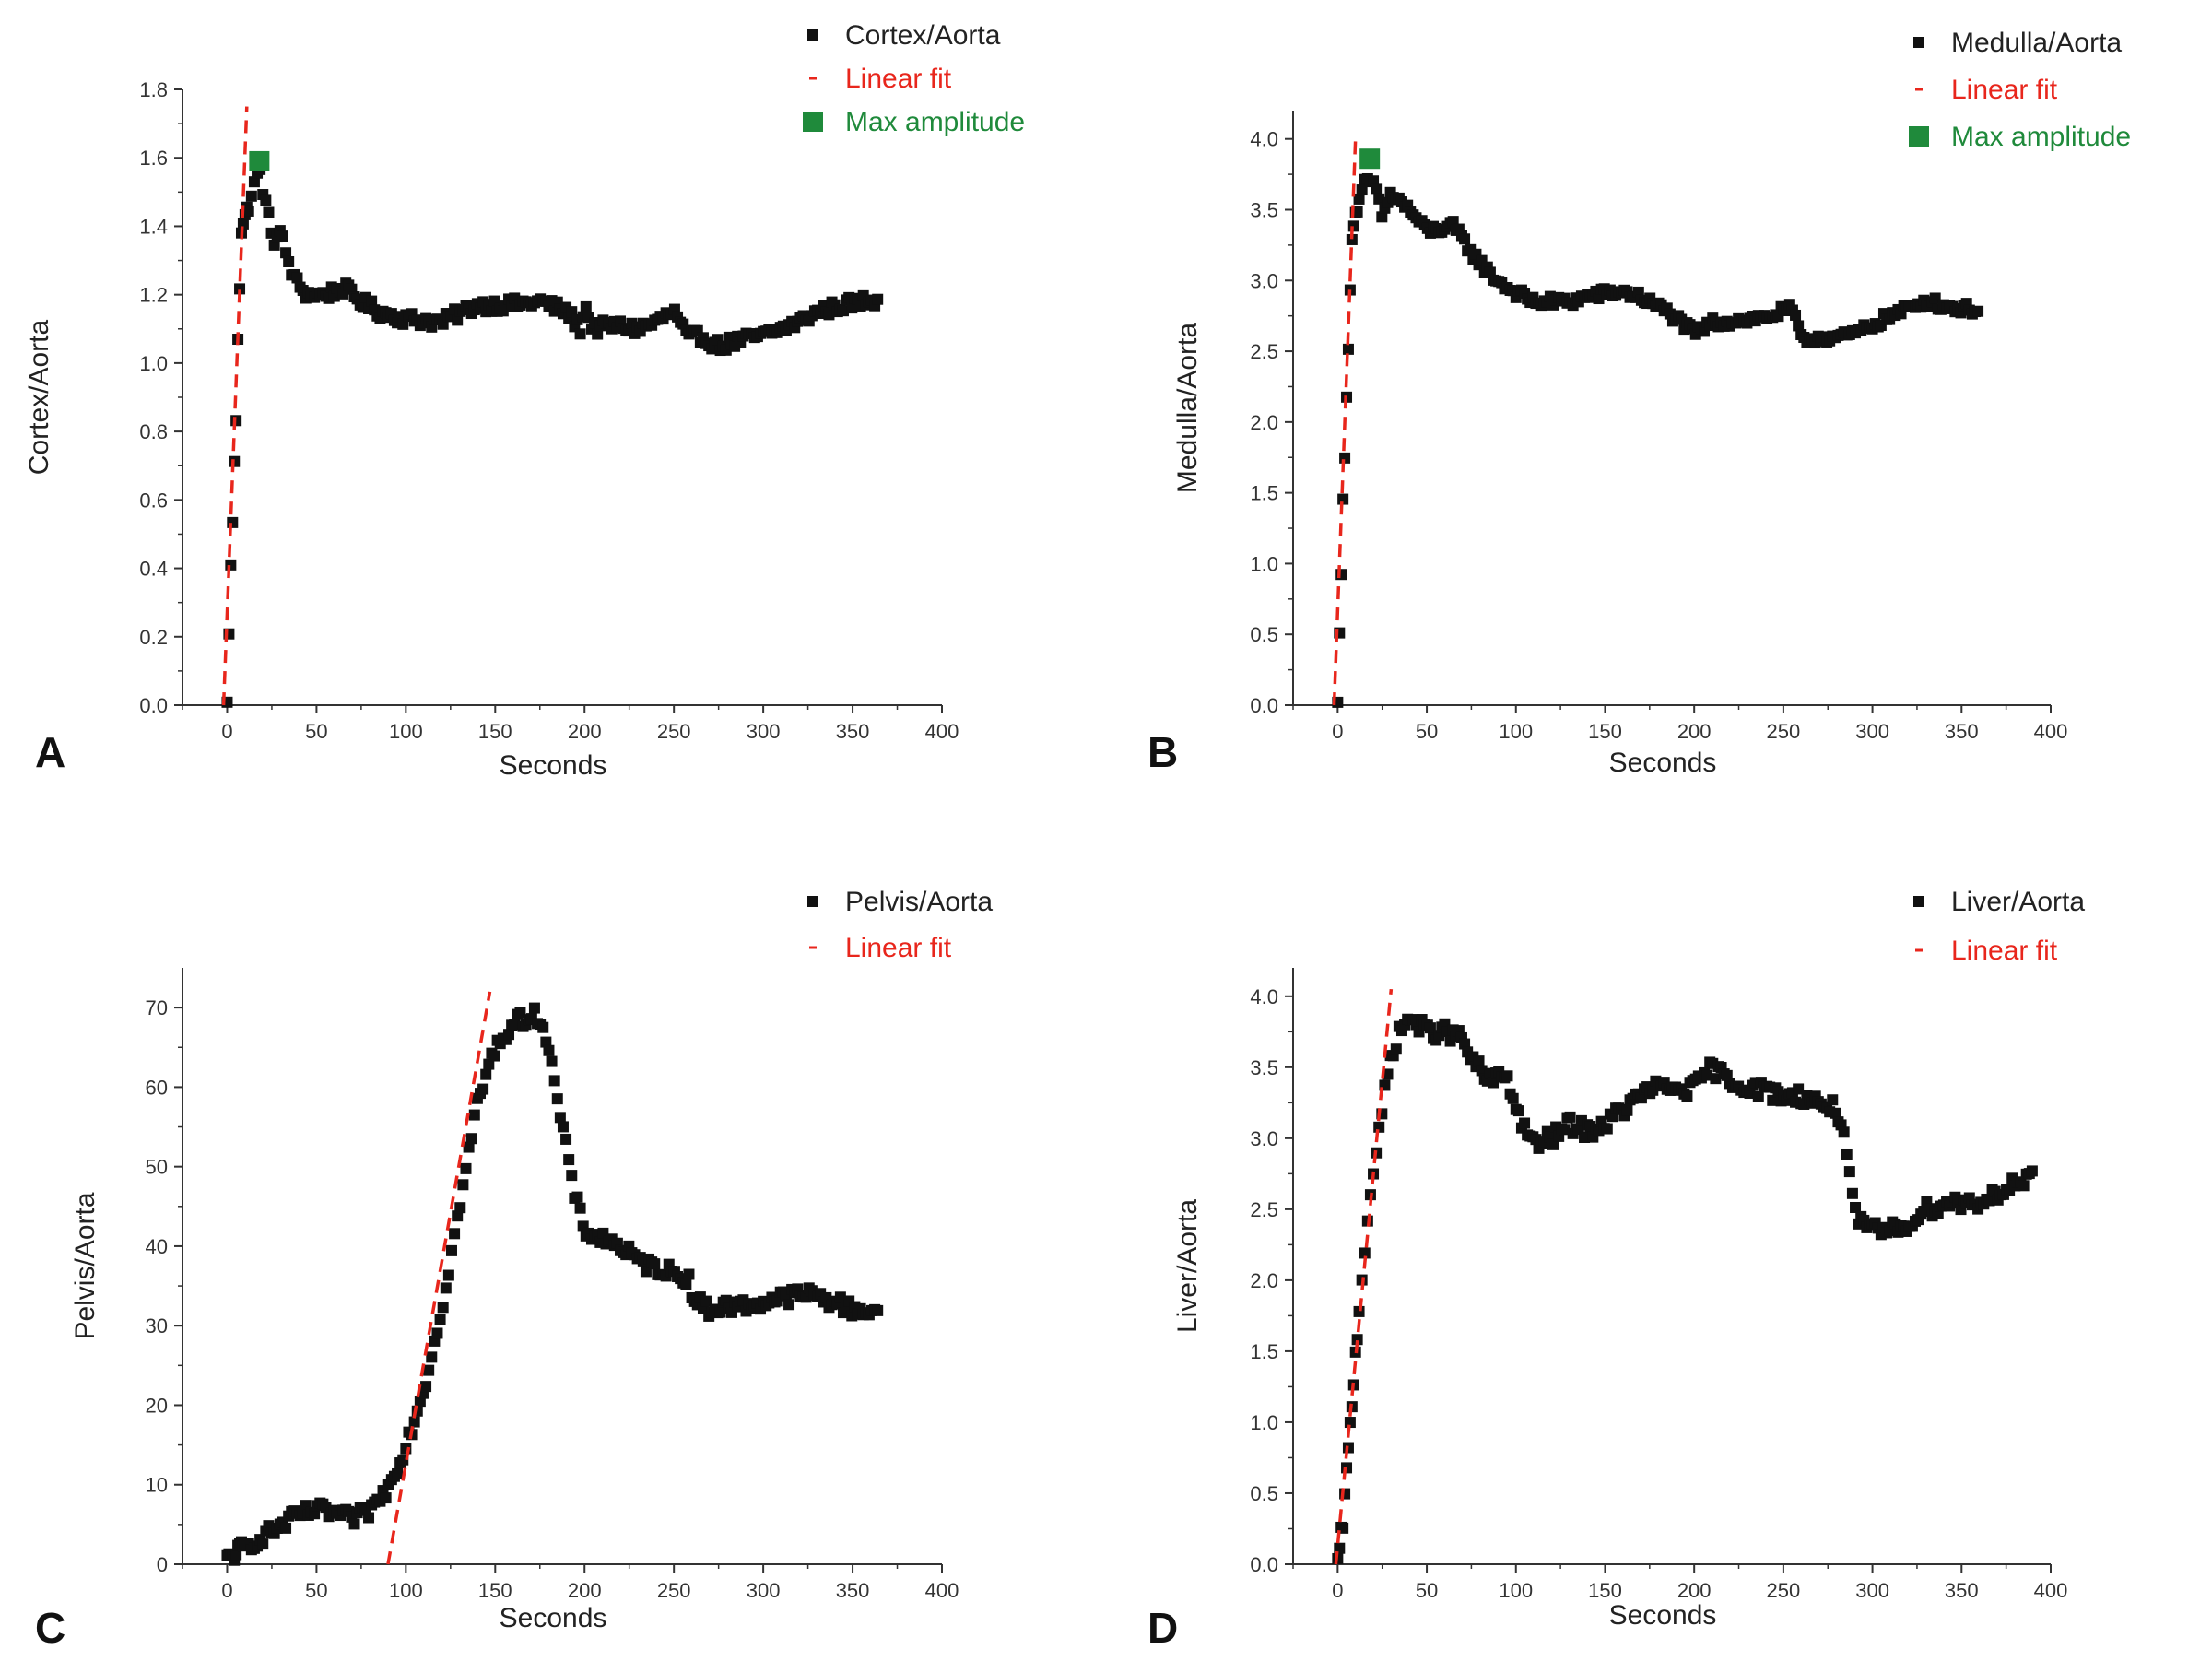 The image size is (2212, 1673). Describe the element at coordinates (157, 1405) in the screenshot. I see `y-tick-label: 20` at that location.